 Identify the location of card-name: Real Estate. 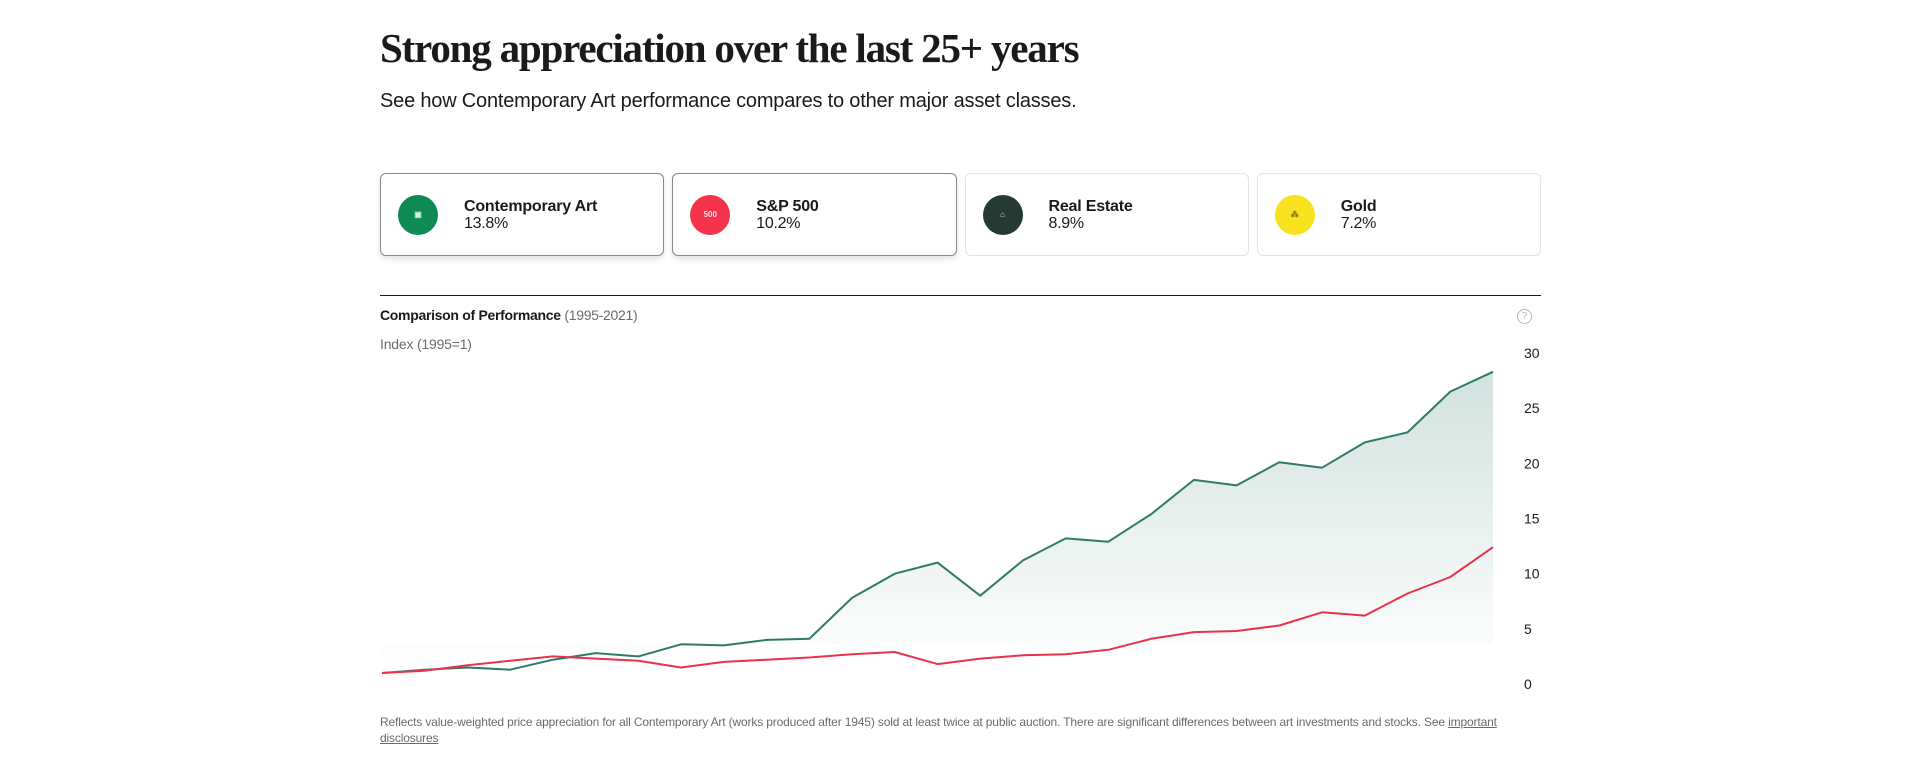
(1090, 206).